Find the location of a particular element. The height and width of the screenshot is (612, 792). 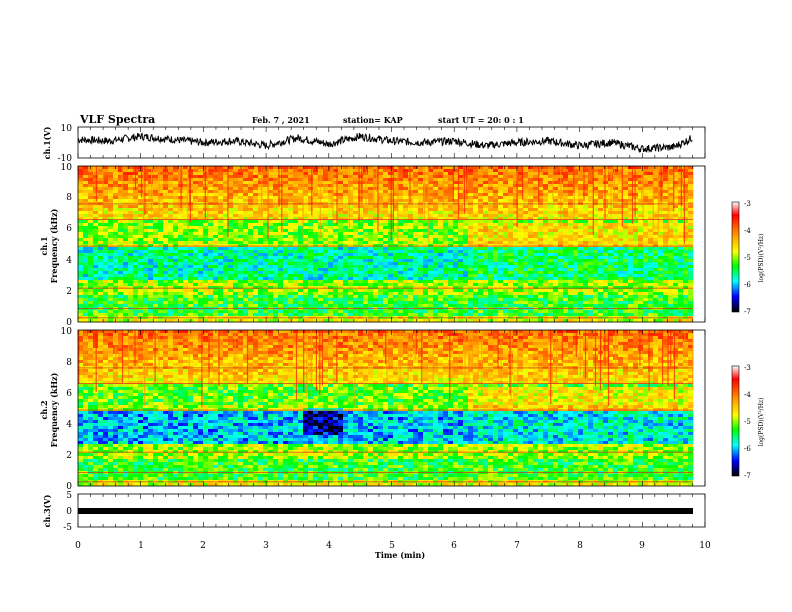

ch1-waveform-trace is located at coordinates (385, 143).